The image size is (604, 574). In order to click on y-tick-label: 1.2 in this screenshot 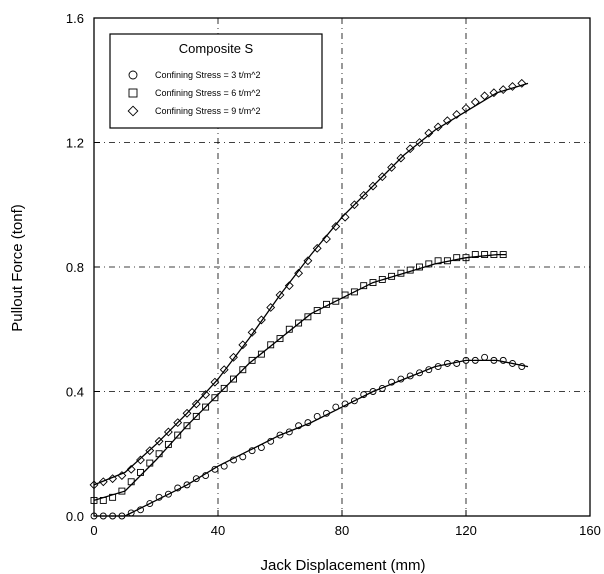, I will do `click(75, 143)`.